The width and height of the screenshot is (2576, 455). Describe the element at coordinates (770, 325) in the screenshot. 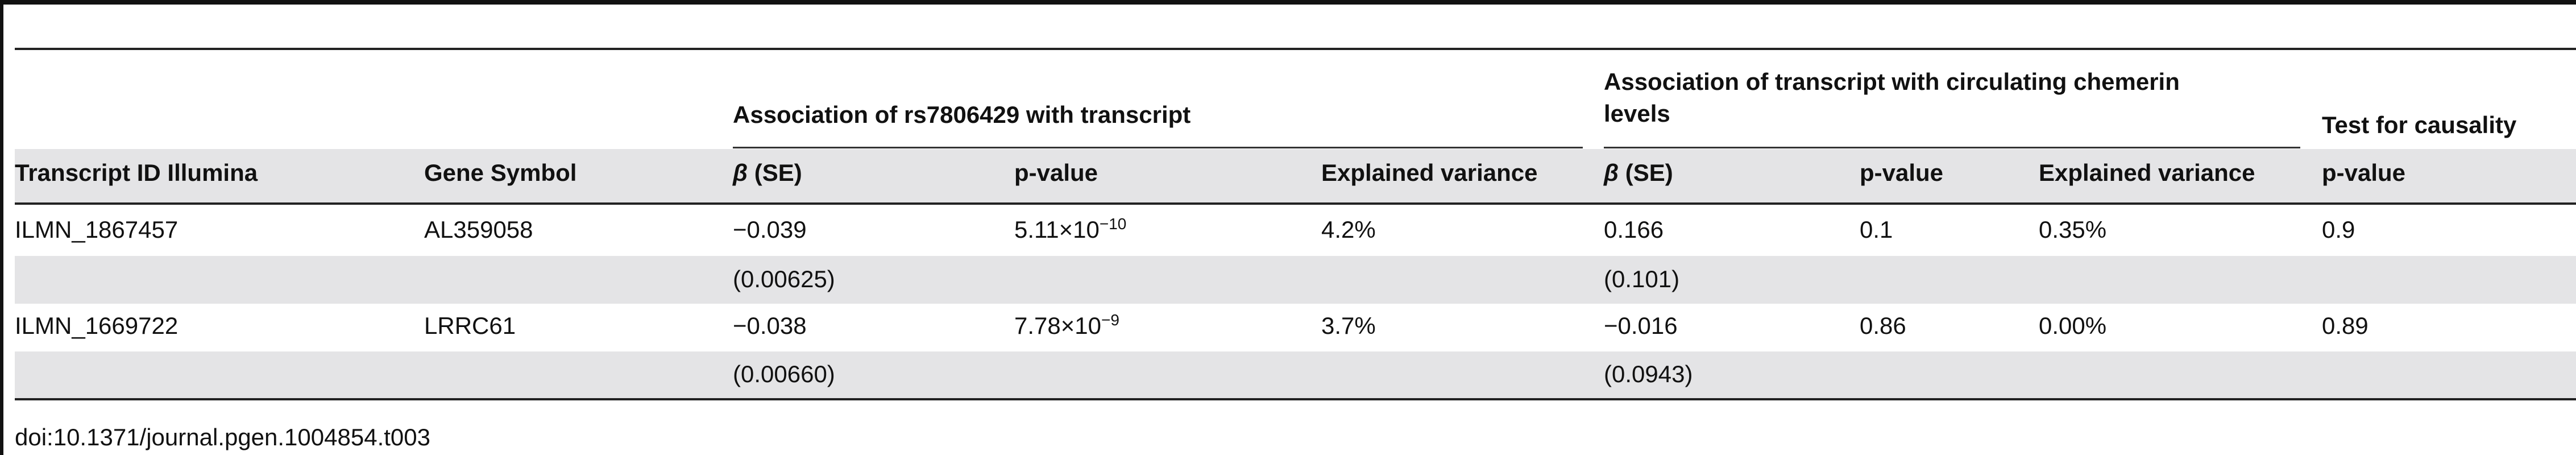

I see `cell-beta: −0.038` at that location.